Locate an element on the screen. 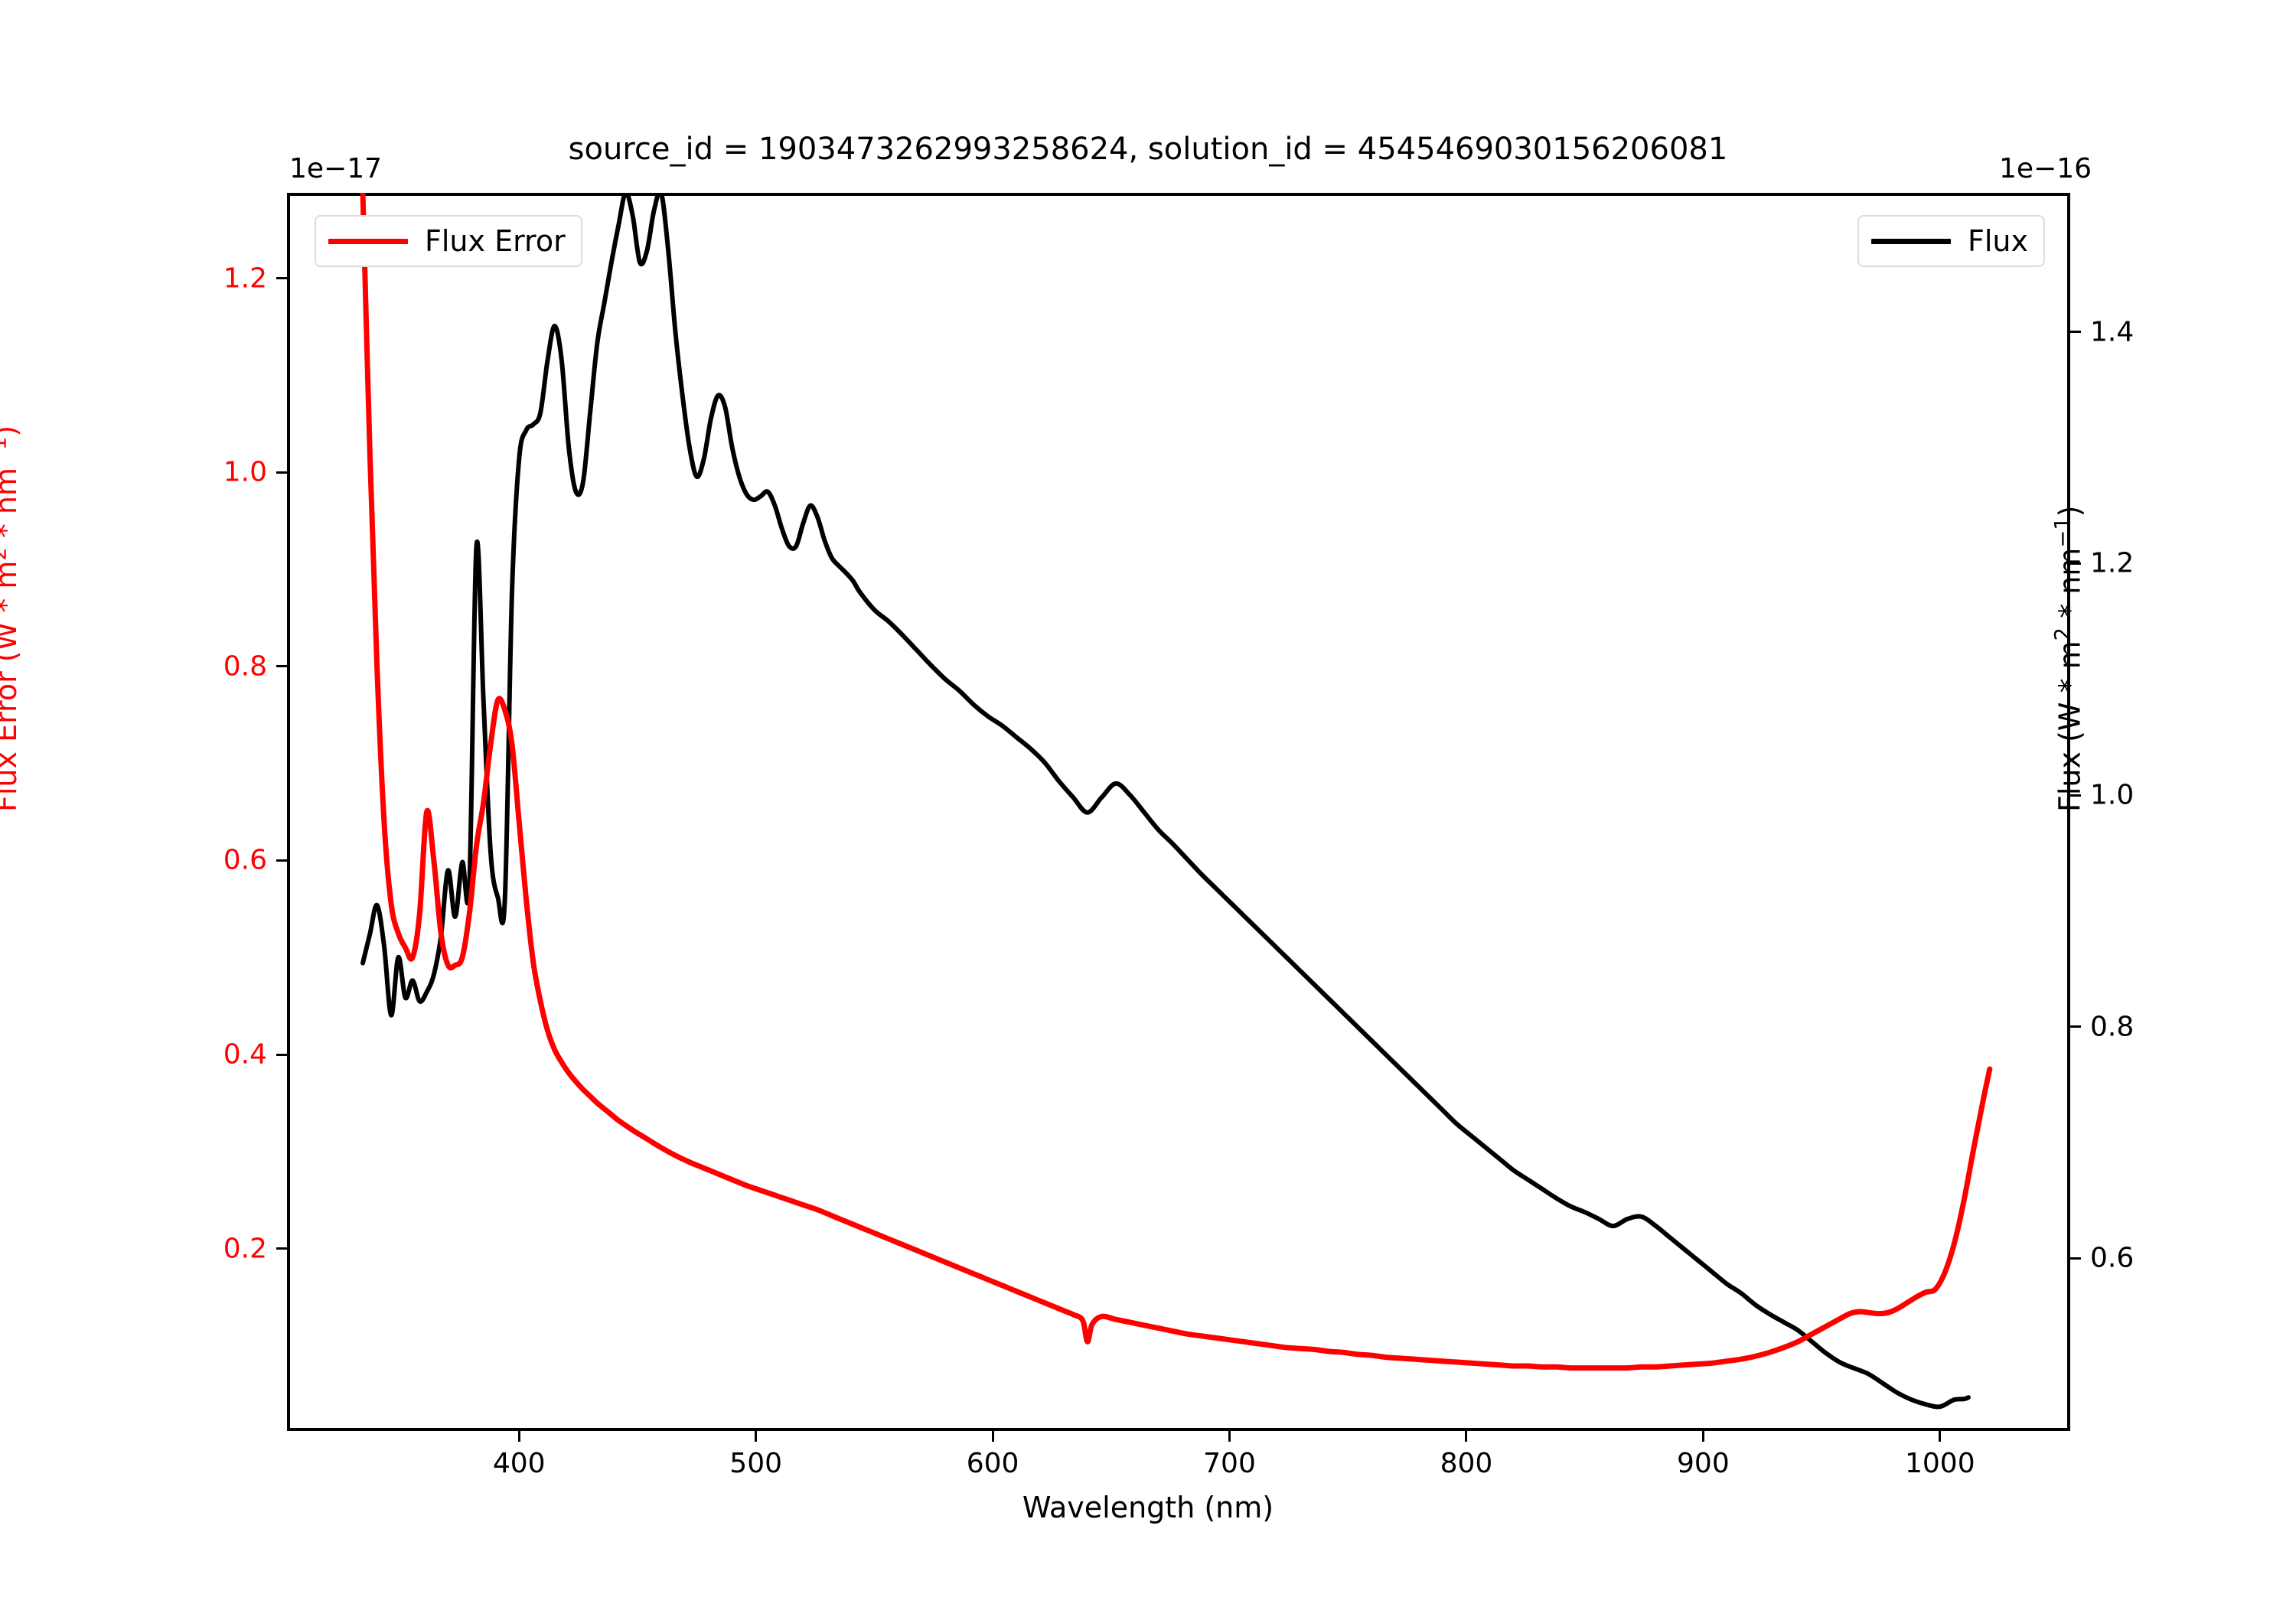 The height and width of the screenshot is (1607, 2296). x-tick-label: 1000 is located at coordinates (1940, 1463).